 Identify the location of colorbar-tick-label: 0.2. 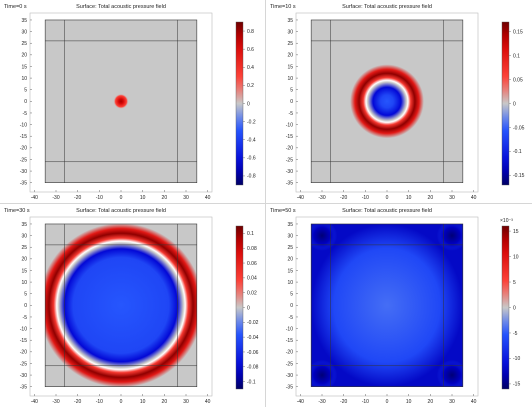
(250, 86).